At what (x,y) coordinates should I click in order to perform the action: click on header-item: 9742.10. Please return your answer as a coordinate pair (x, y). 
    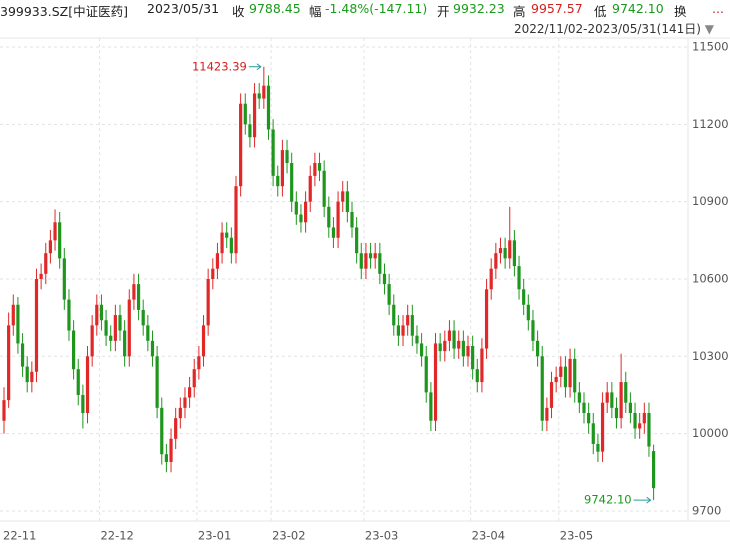
    Looking at the image, I should click on (638, 8).